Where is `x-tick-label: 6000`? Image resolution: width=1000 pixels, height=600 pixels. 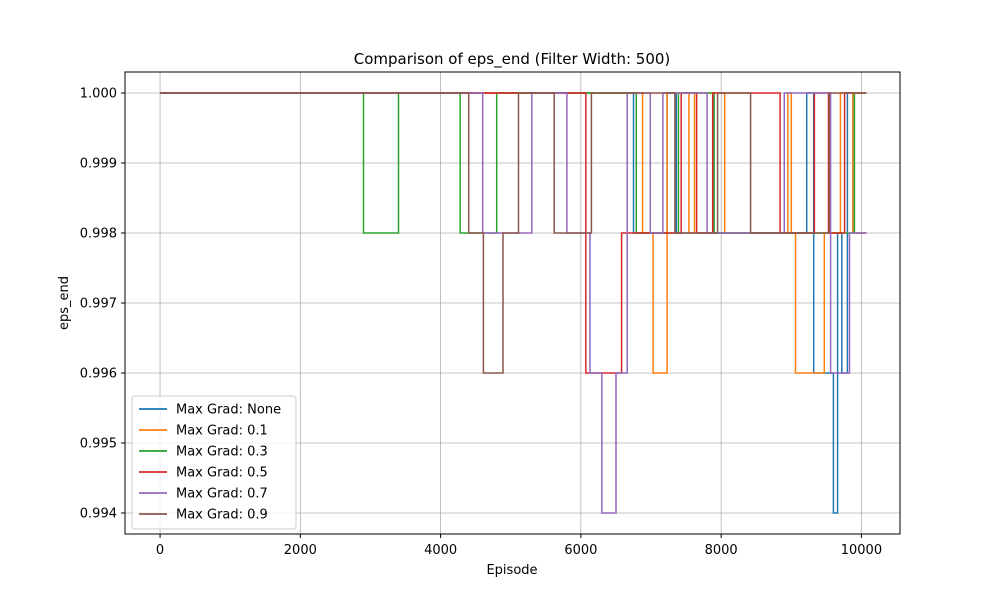 x-tick-label: 6000 is located at coordinates (580, 550).